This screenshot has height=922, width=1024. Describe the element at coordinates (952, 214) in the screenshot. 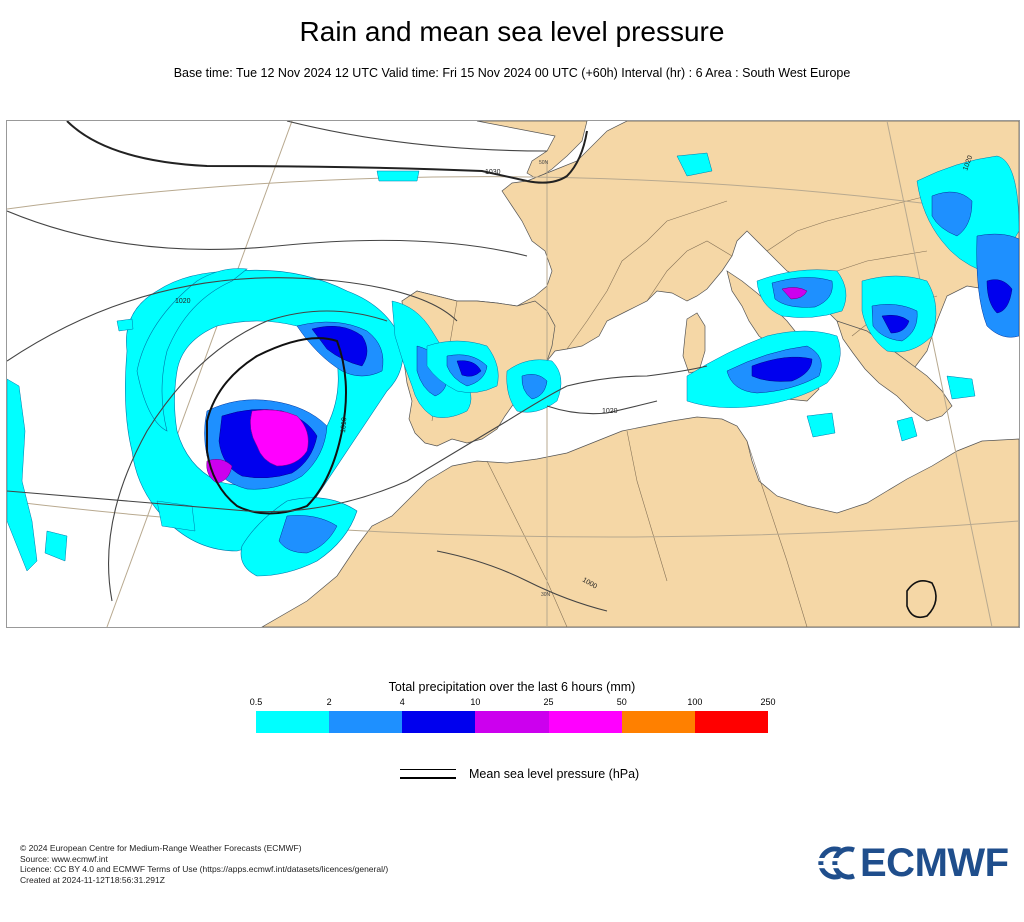

I see `precip-blue-ne-corner` at that location.